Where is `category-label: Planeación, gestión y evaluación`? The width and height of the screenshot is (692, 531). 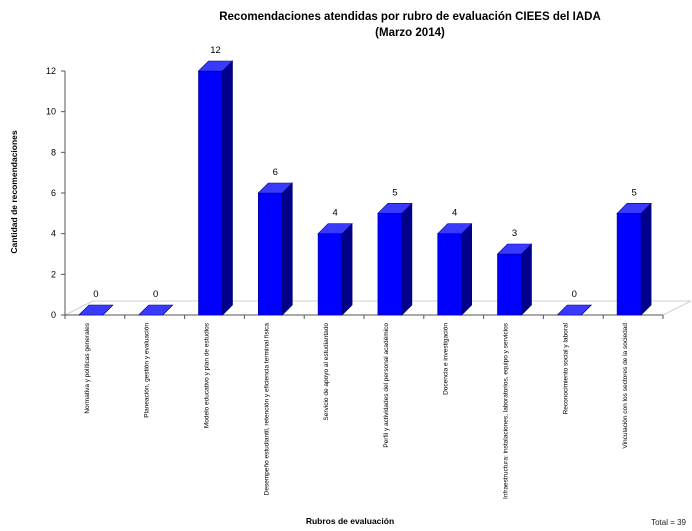 category-label: Planeación, gestión y evaluación is located at coordinates (147, 370).